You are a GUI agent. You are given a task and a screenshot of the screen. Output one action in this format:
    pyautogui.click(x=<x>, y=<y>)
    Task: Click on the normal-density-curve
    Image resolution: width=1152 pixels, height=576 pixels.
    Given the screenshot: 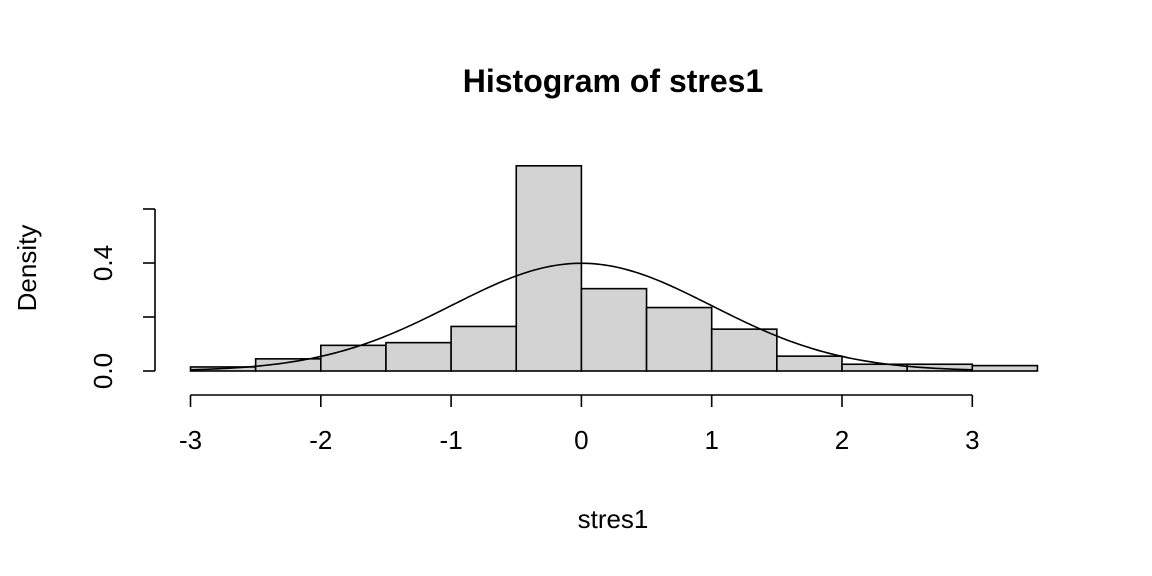 What is the action you would take?
    pyautogui.click(x=581, y=316)
    